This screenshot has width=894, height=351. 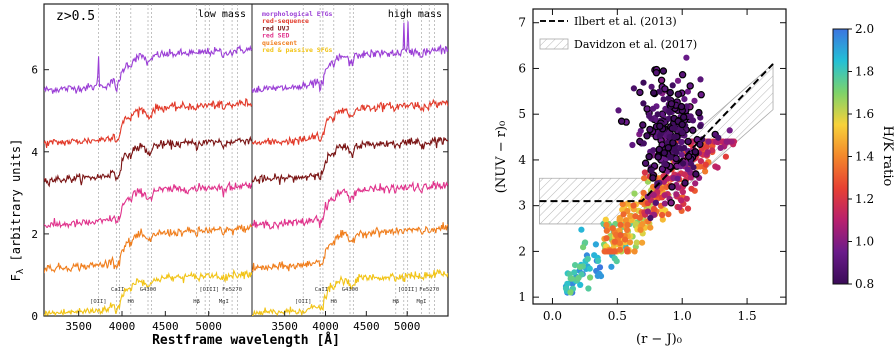 What do you see at coordinates (650, 175) in the screenshot?
I see `scatter-points` at bounding box center [650, 175].